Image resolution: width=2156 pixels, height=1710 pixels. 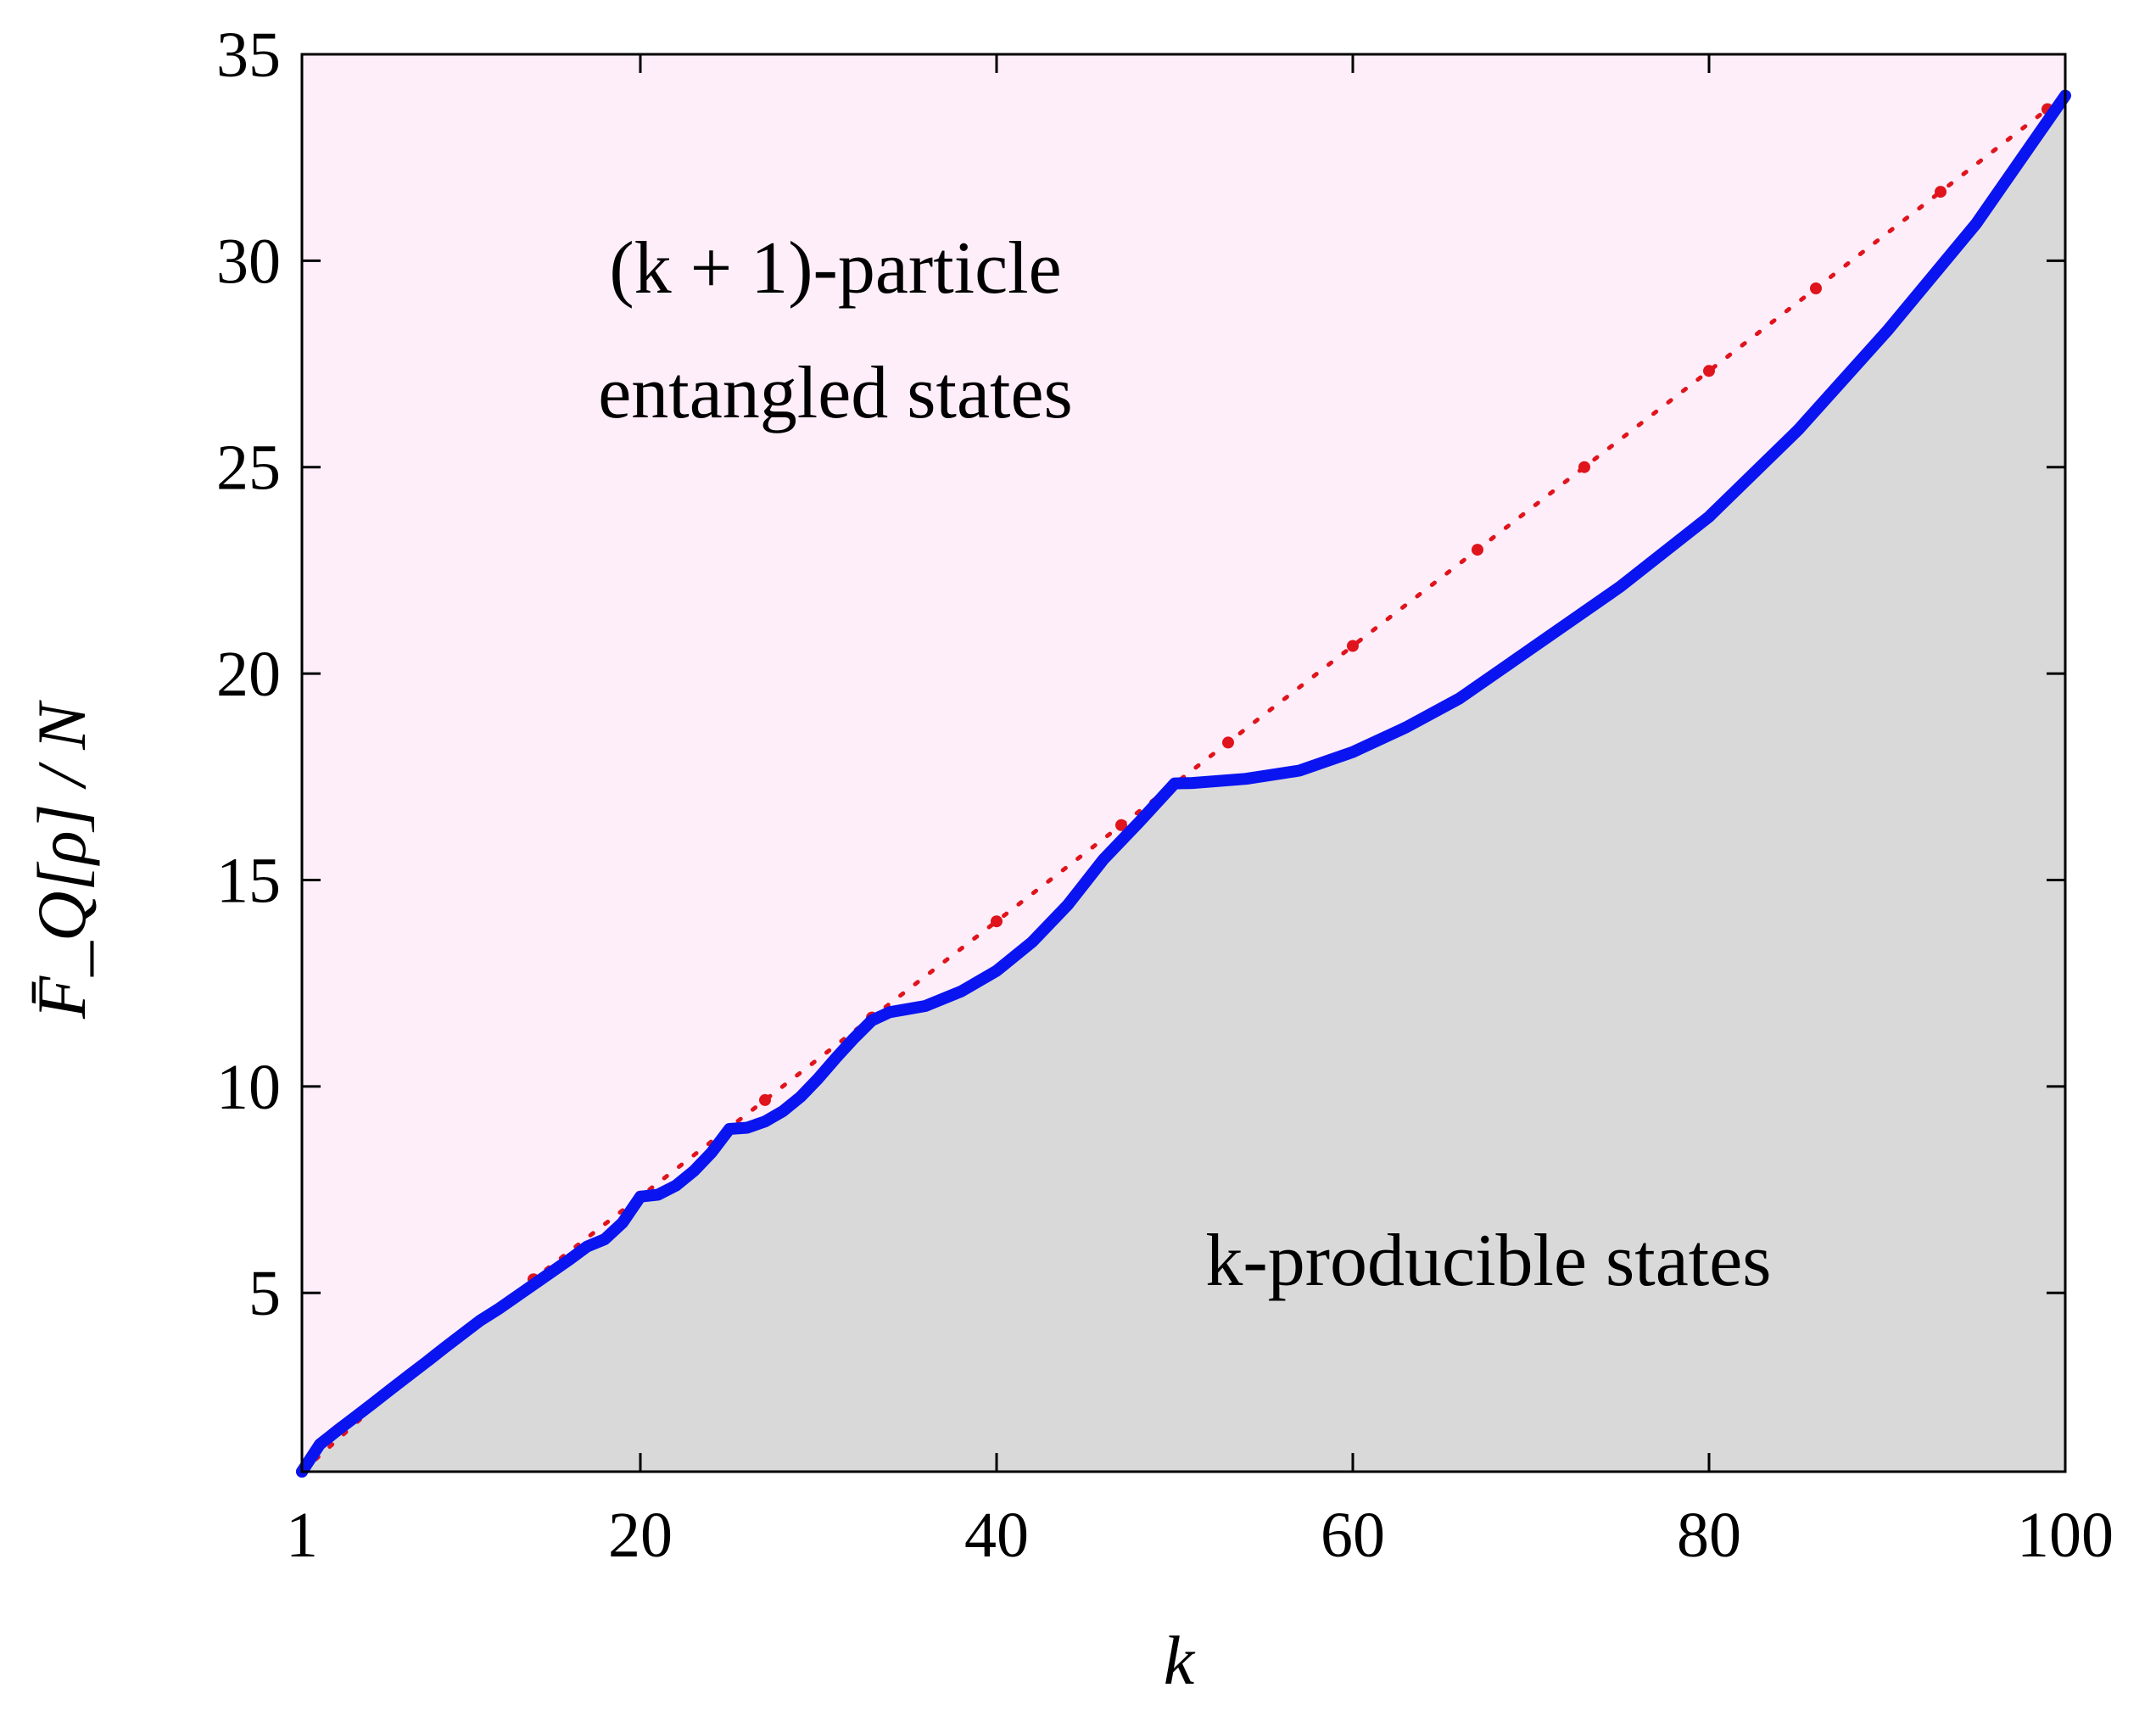 What do you see at coordinates (249, 674) in the screenshot?
I see `y-tick-label: 20` at bounding box center [249, 674].